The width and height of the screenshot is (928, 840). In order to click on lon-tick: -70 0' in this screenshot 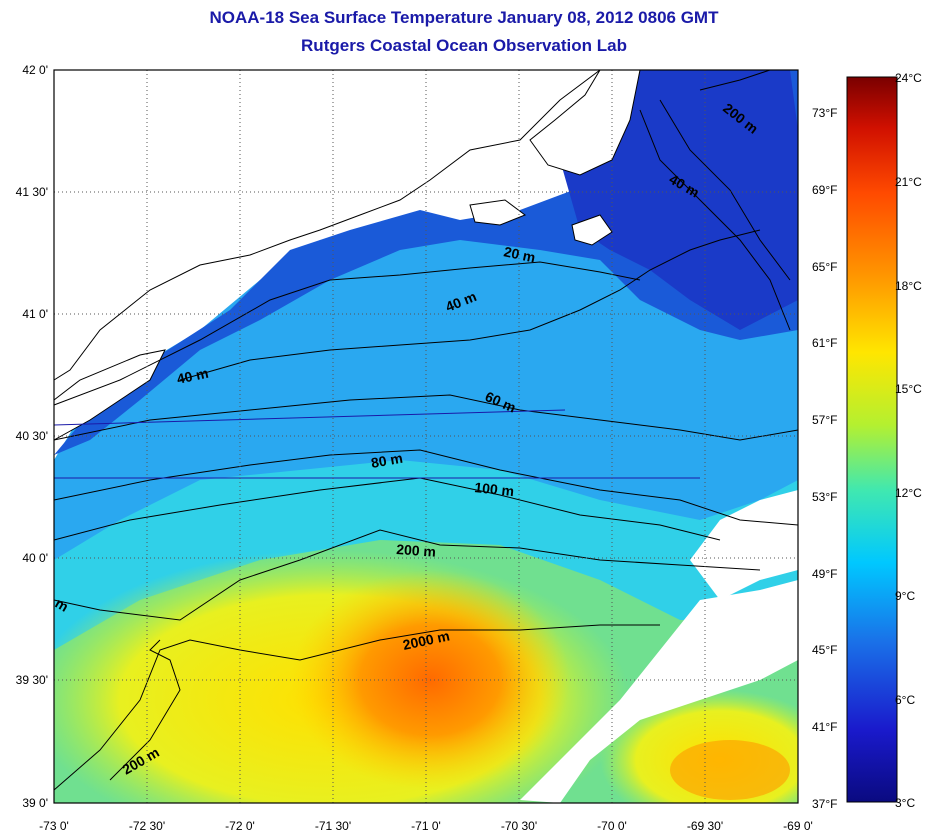, I will do `click(612, 826)`.